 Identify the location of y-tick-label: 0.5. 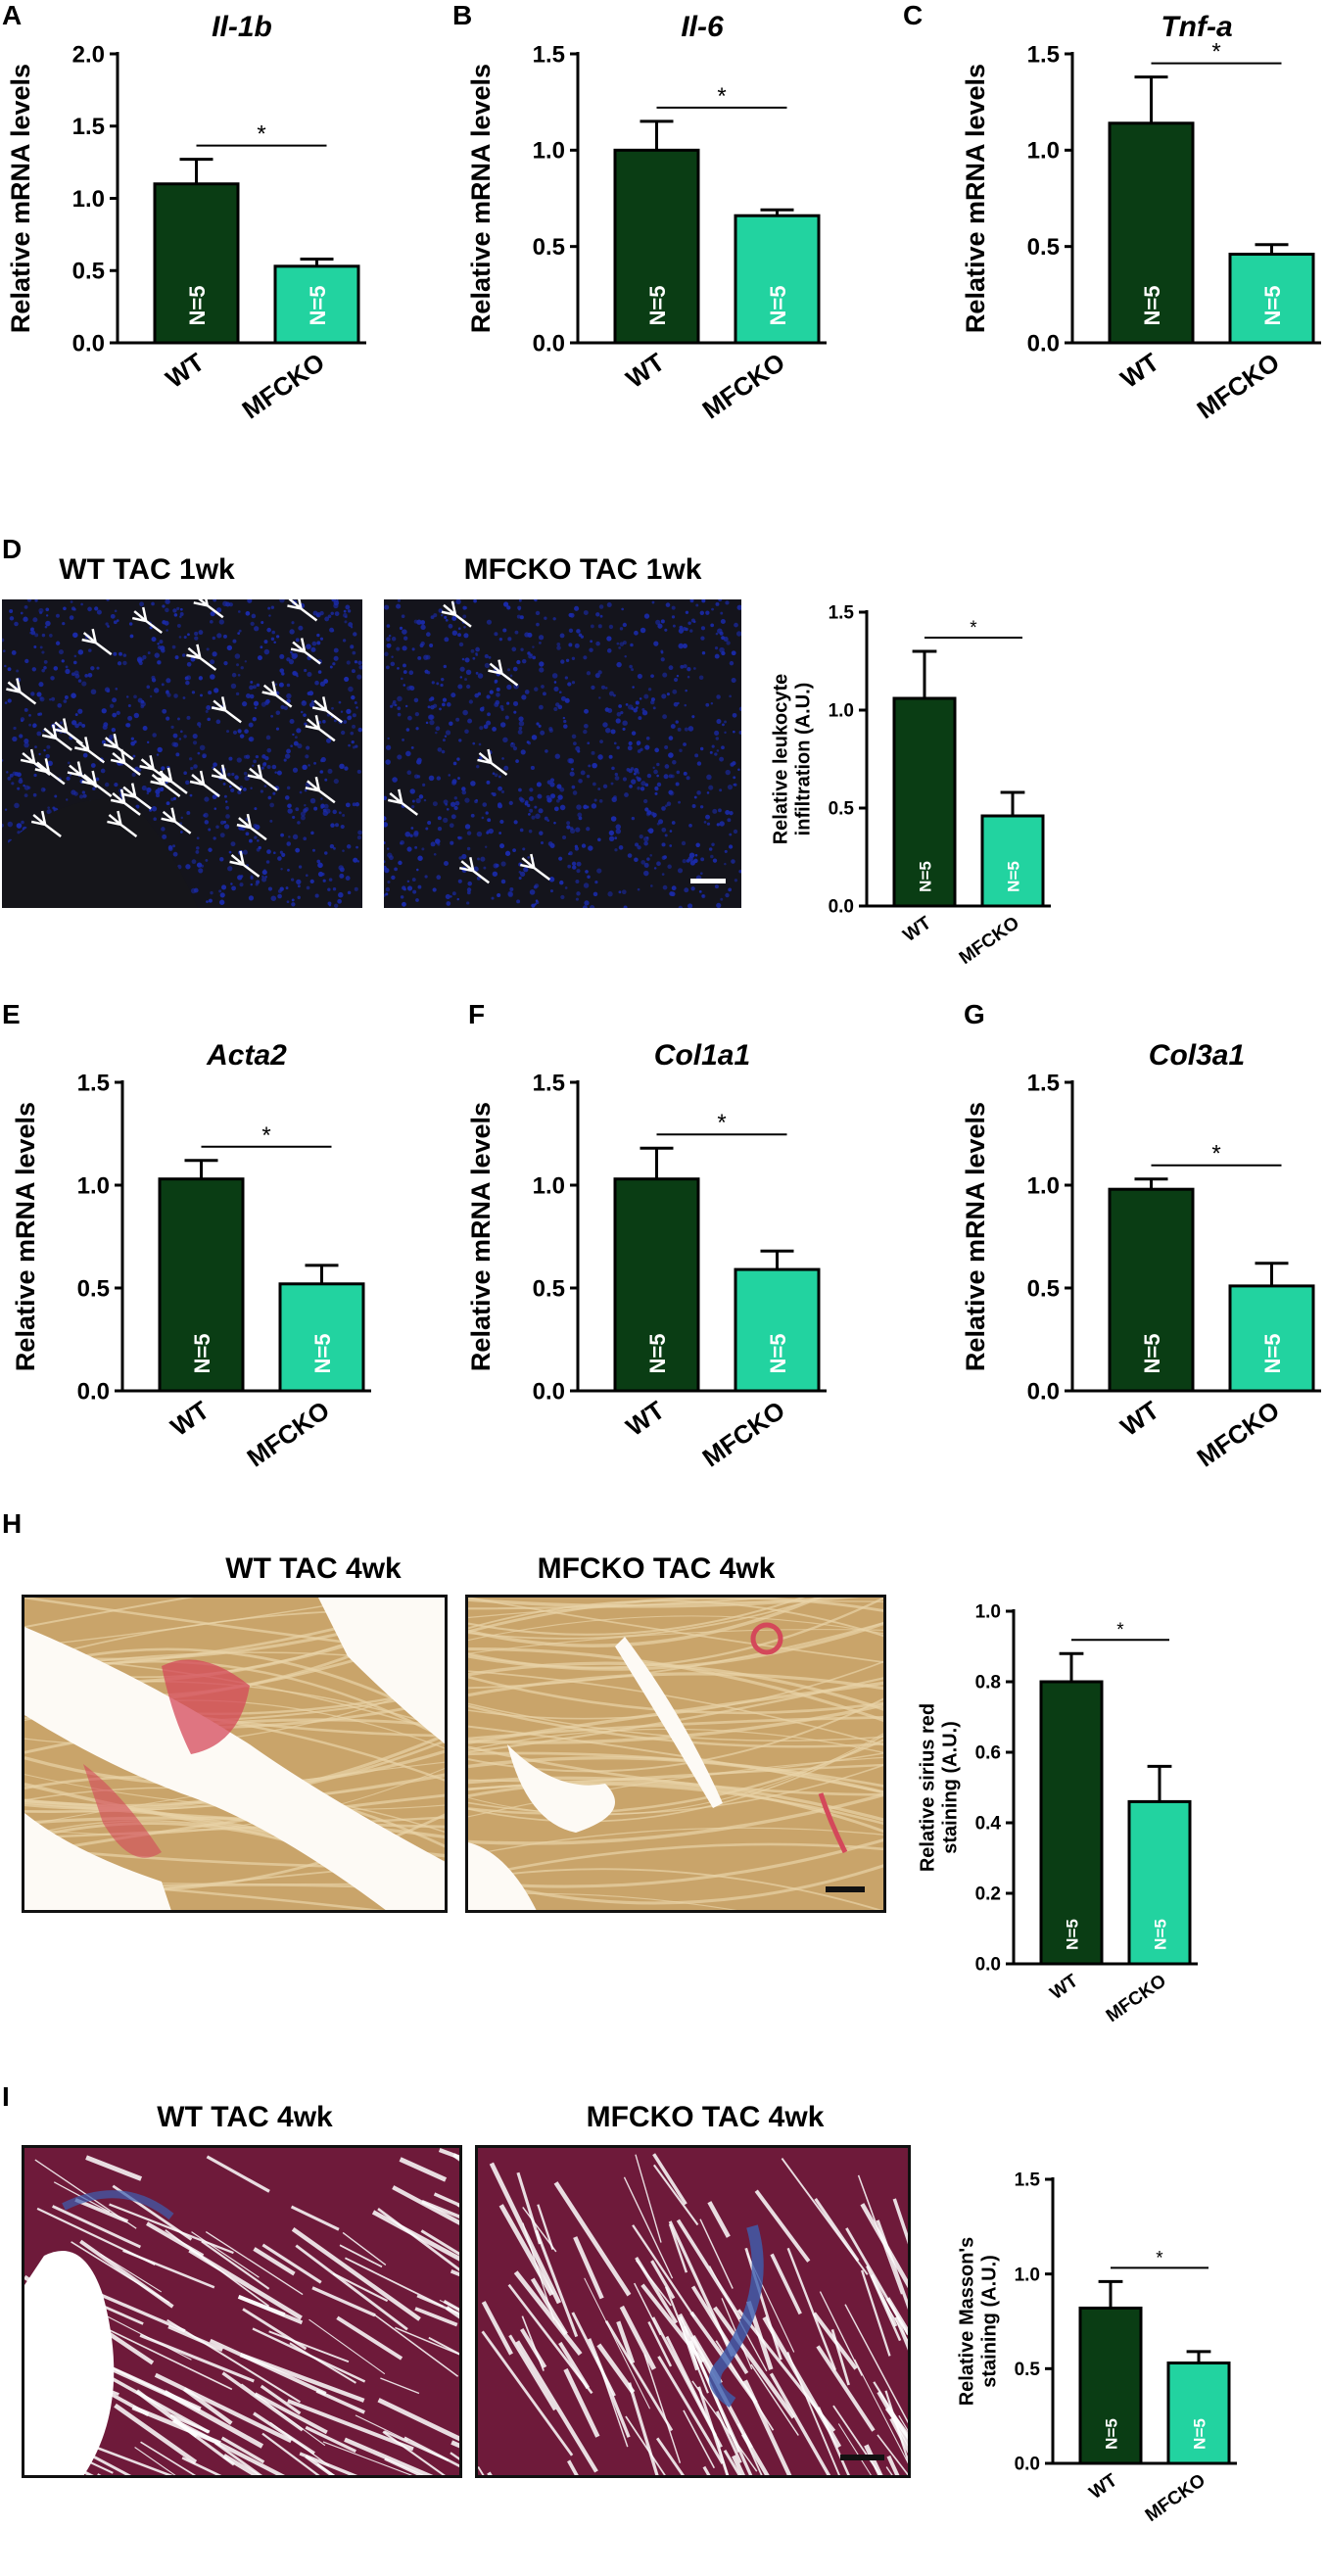
(1043, 1288).